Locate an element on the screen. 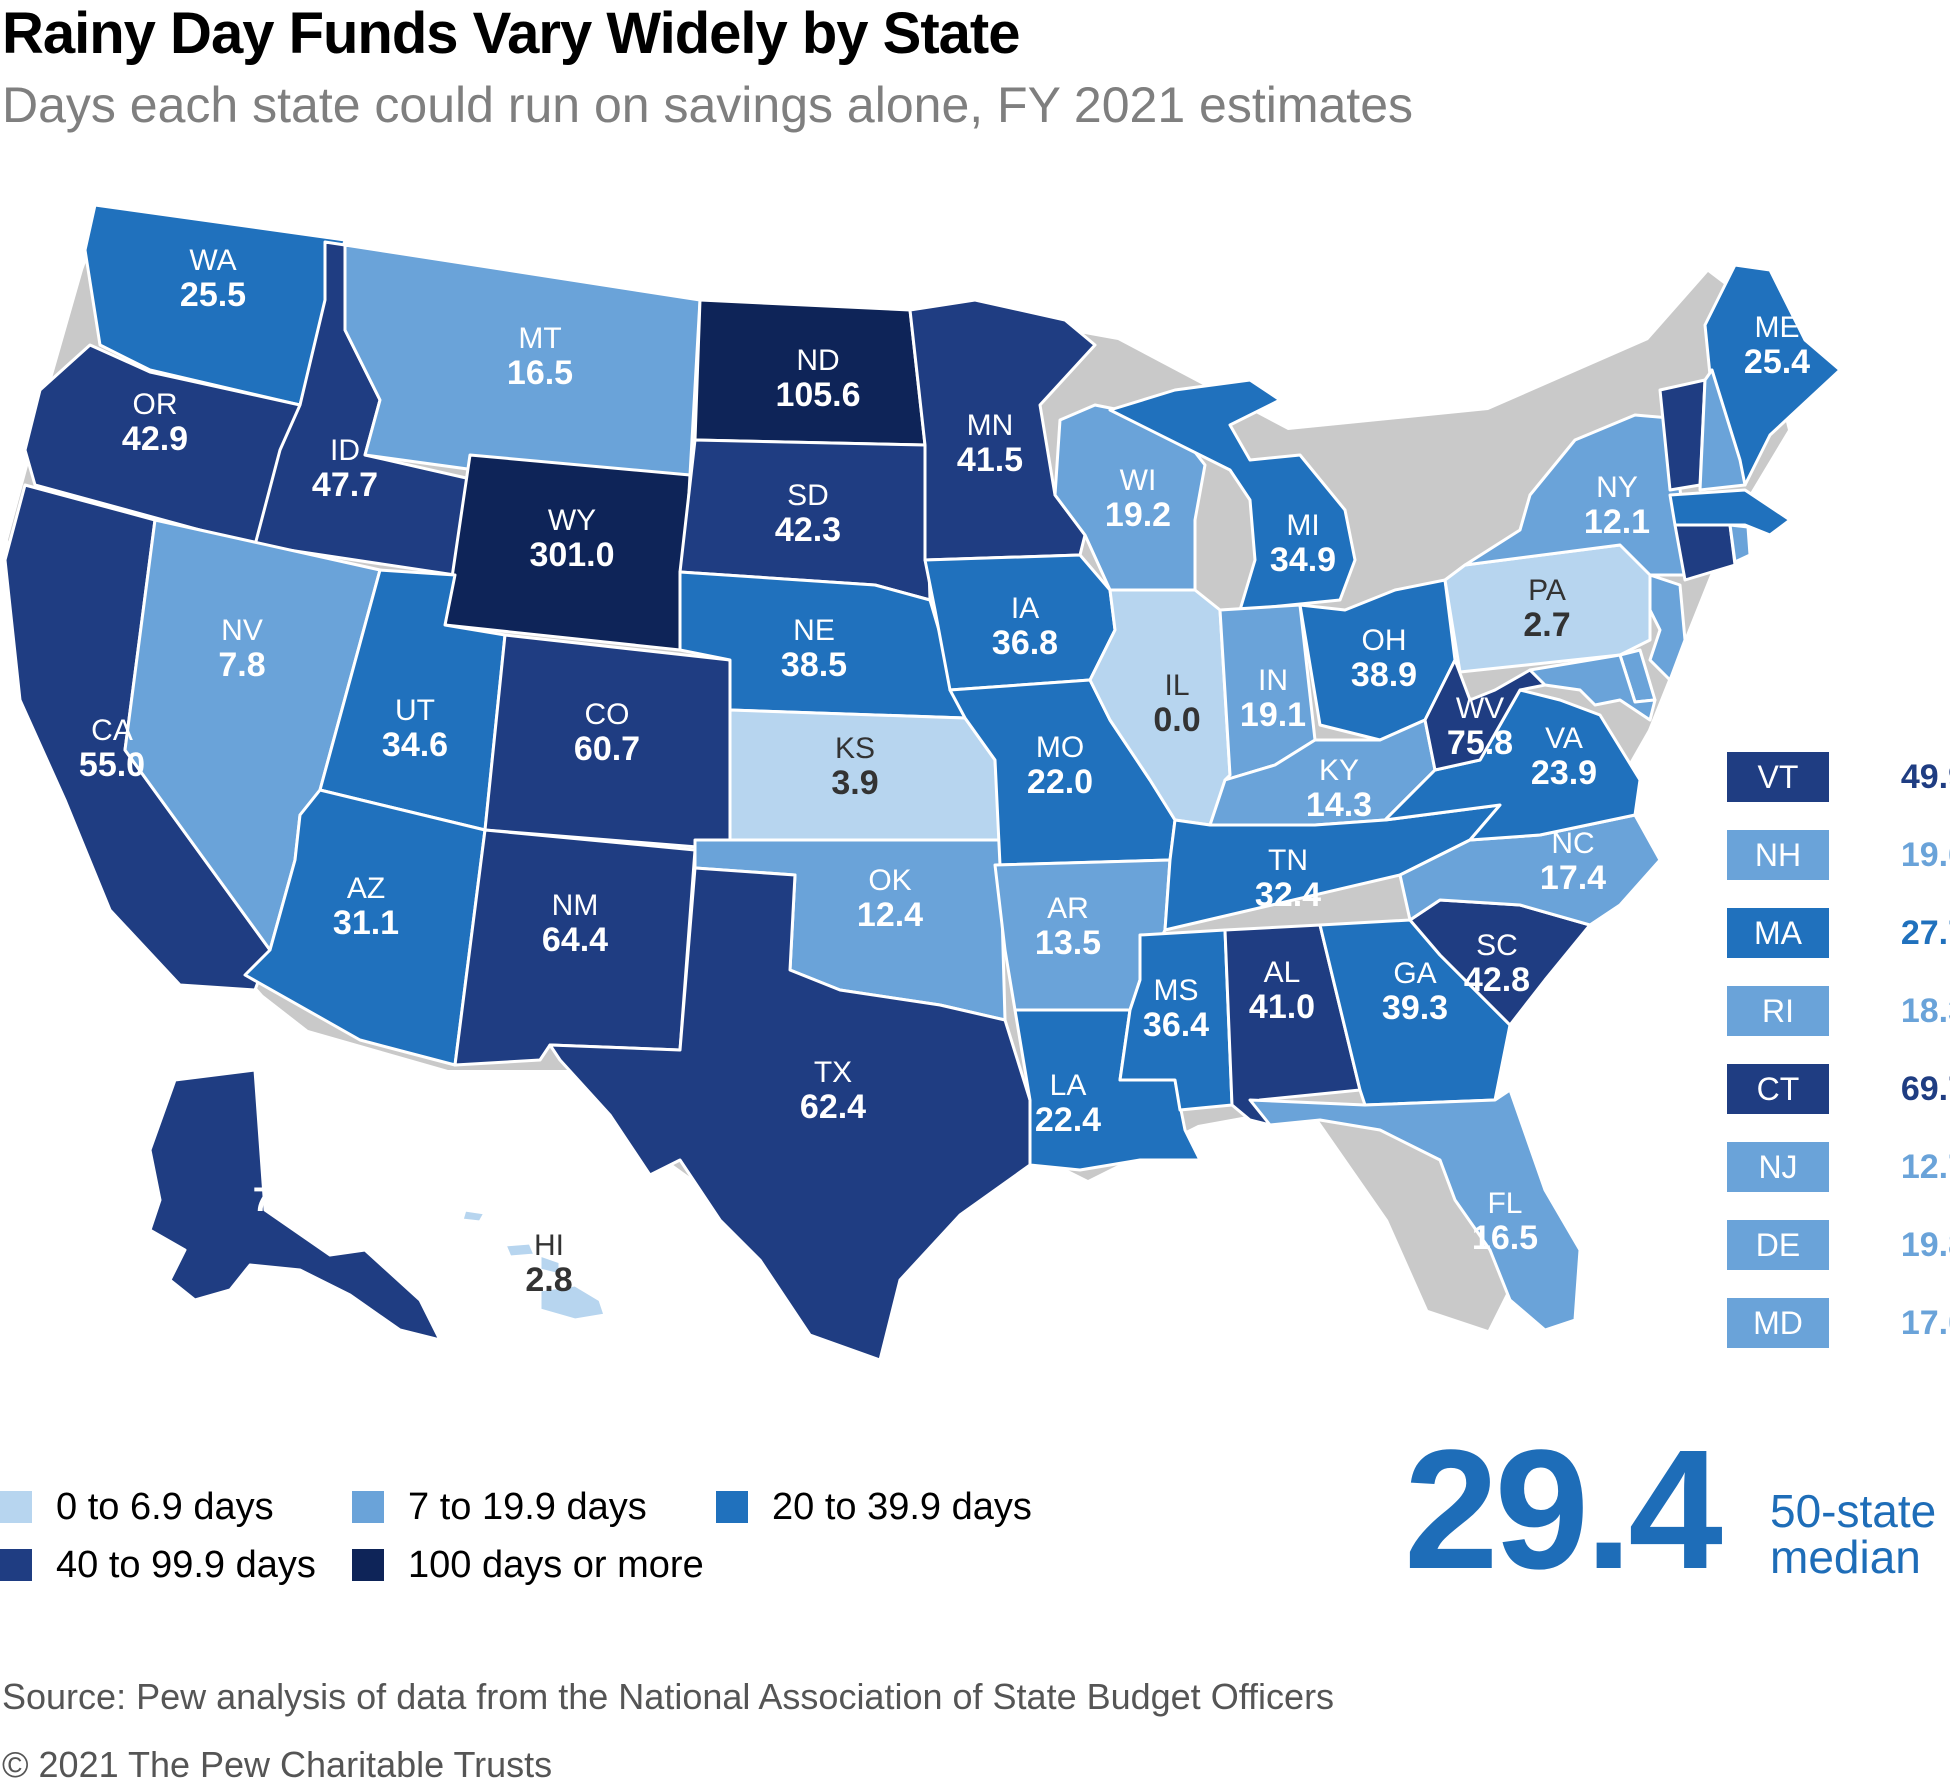  median-label-line2: median is located at coordinates (1845, 1557).